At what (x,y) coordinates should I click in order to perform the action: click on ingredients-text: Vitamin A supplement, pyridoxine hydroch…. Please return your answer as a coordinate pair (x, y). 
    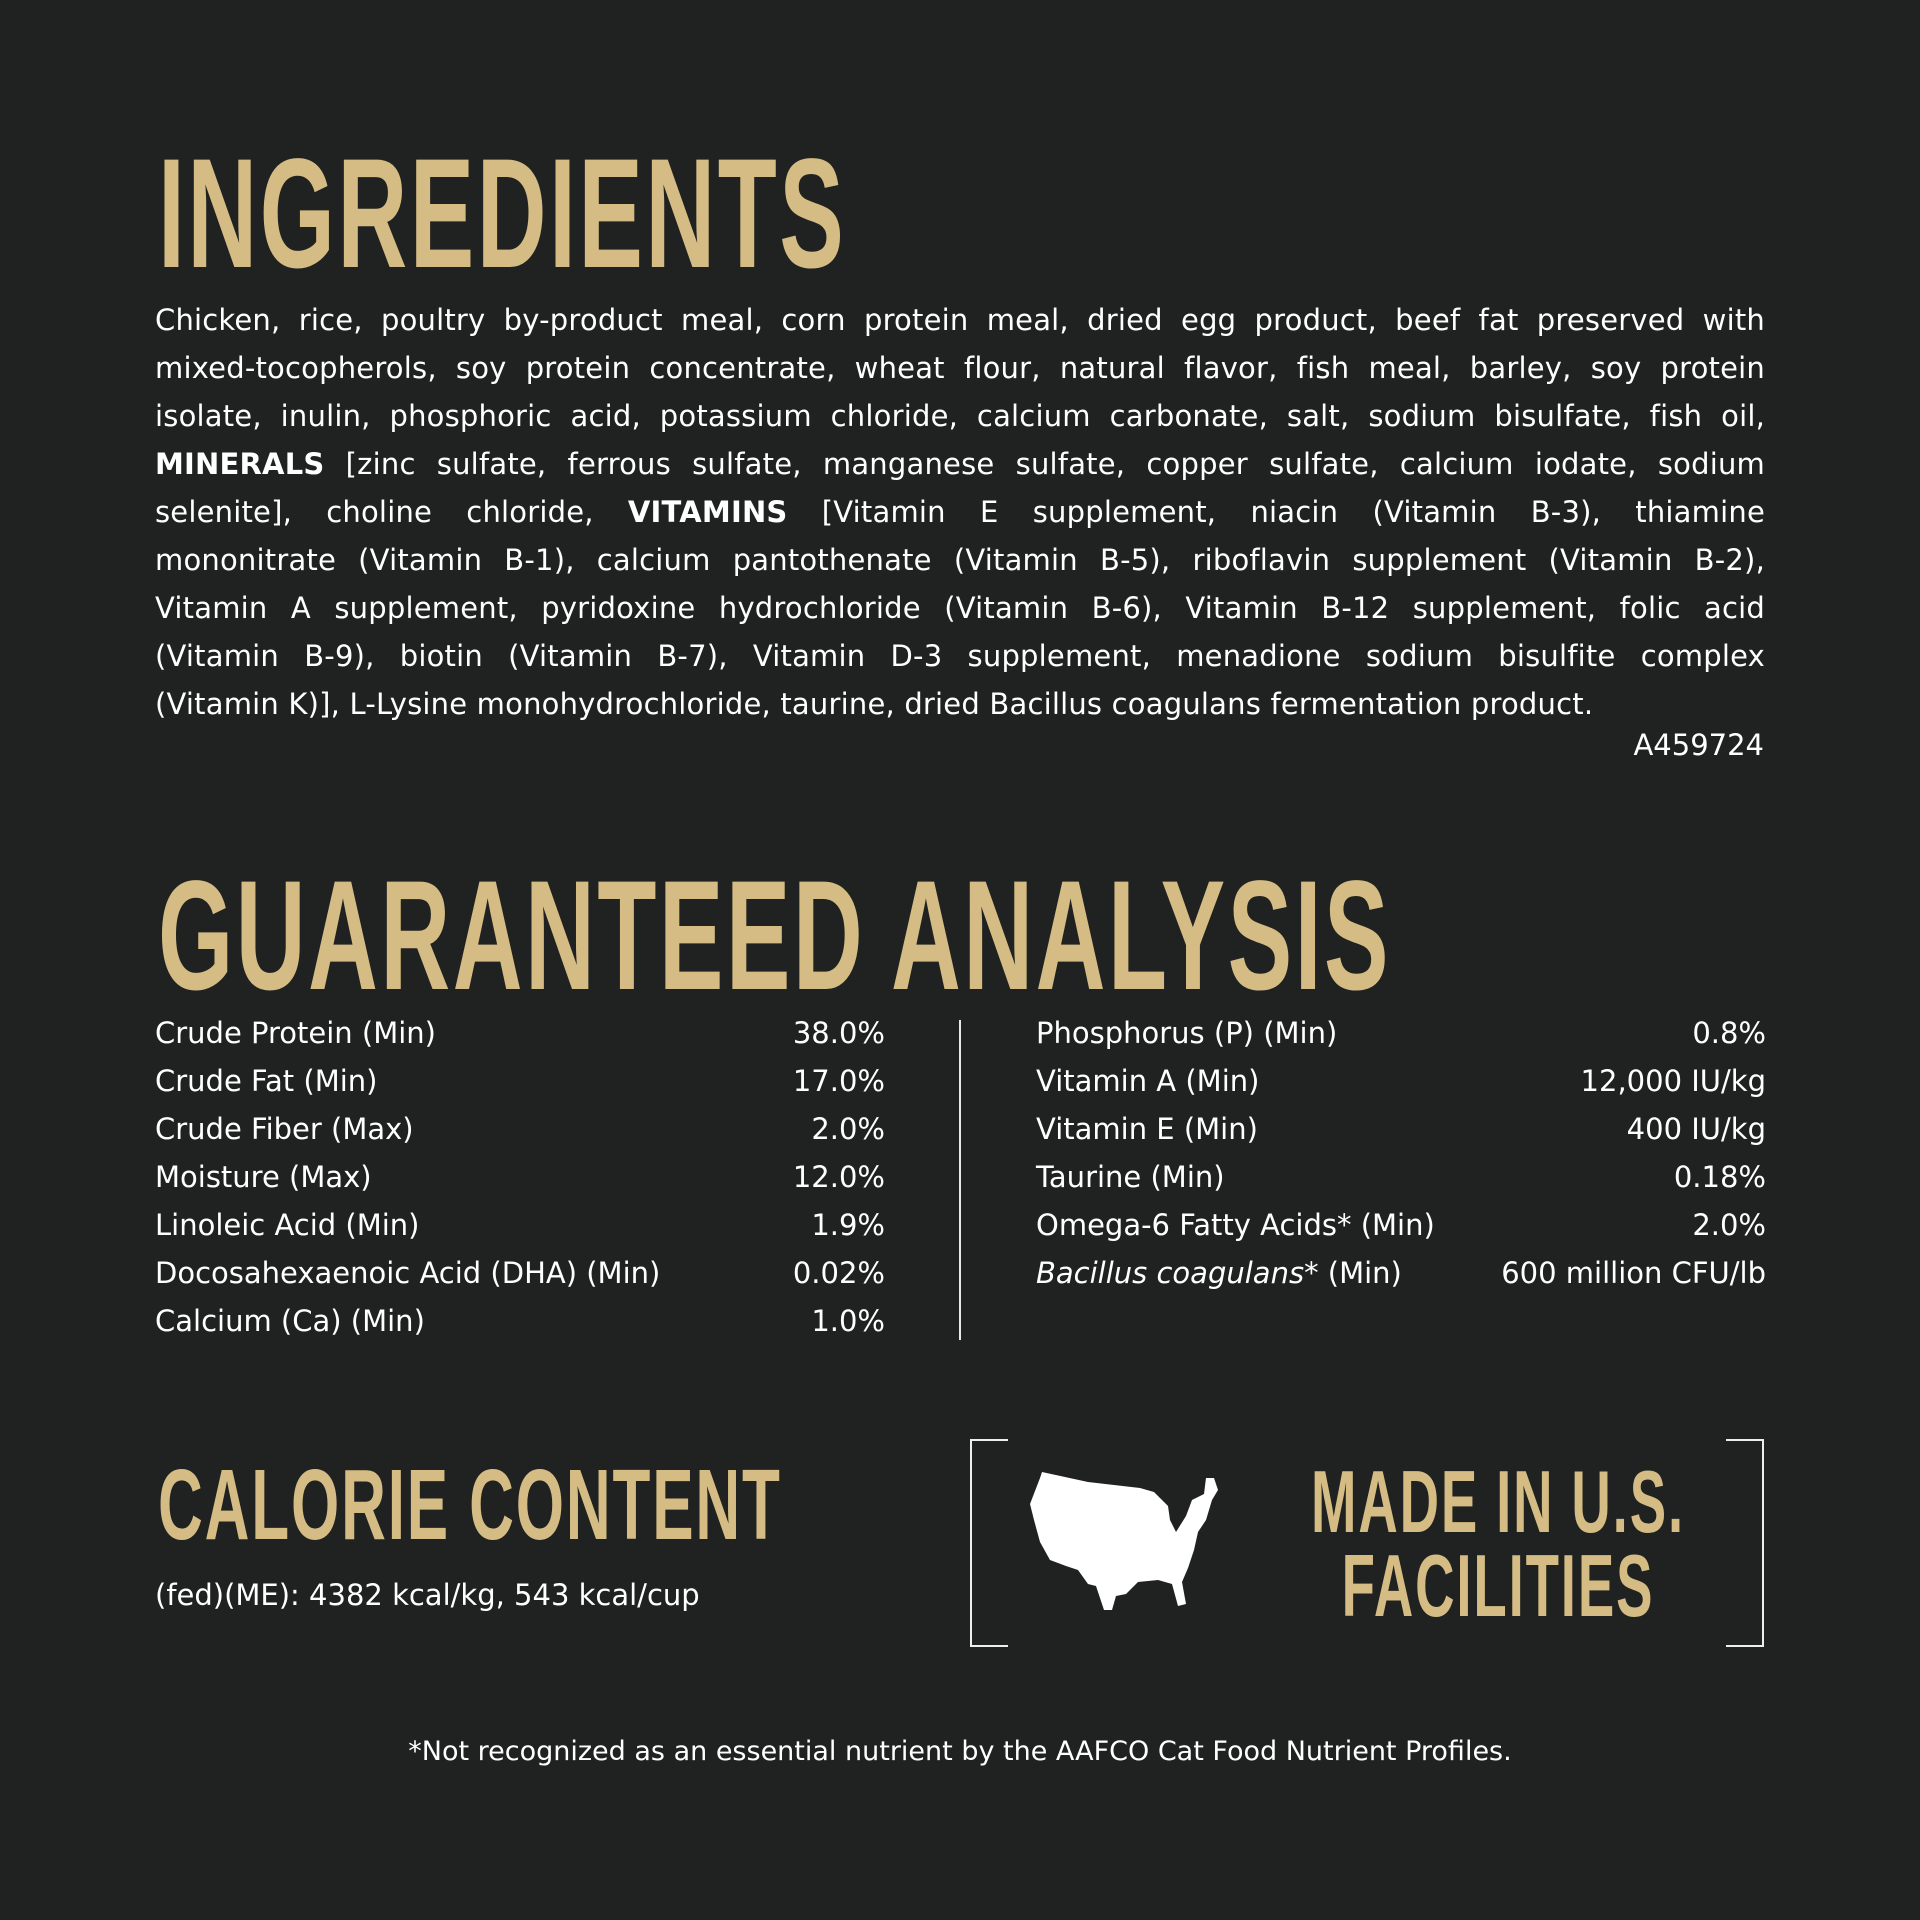
    Looking at the image, I should click on (960, 608).